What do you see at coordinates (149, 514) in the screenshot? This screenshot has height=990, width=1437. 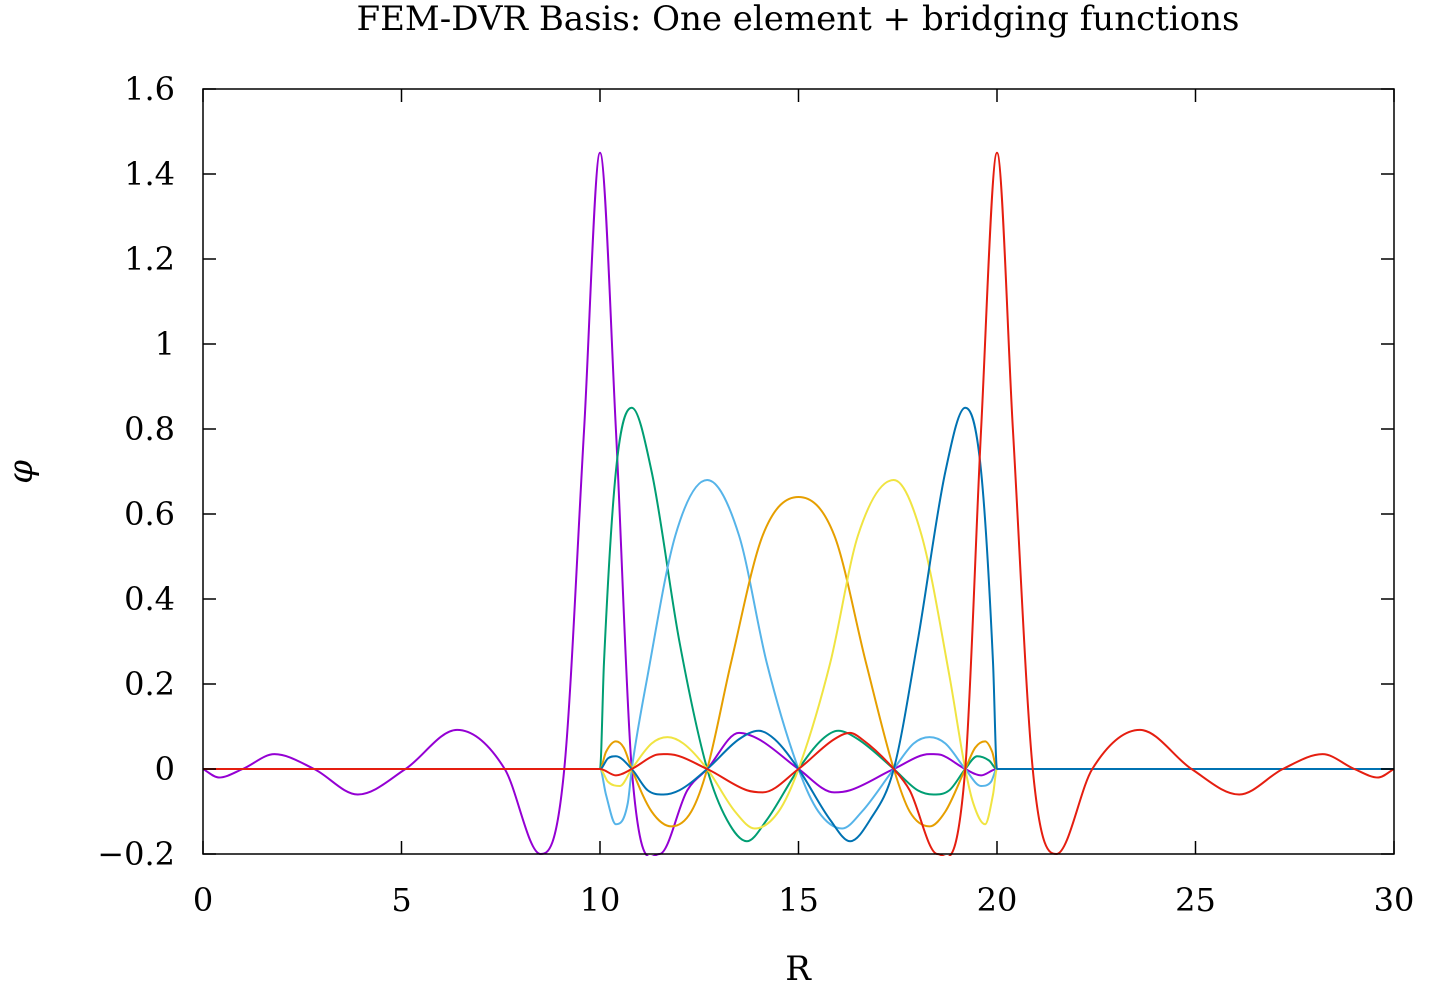 I see `y-tick-label: 0.6` at bounding box center [149, 514].